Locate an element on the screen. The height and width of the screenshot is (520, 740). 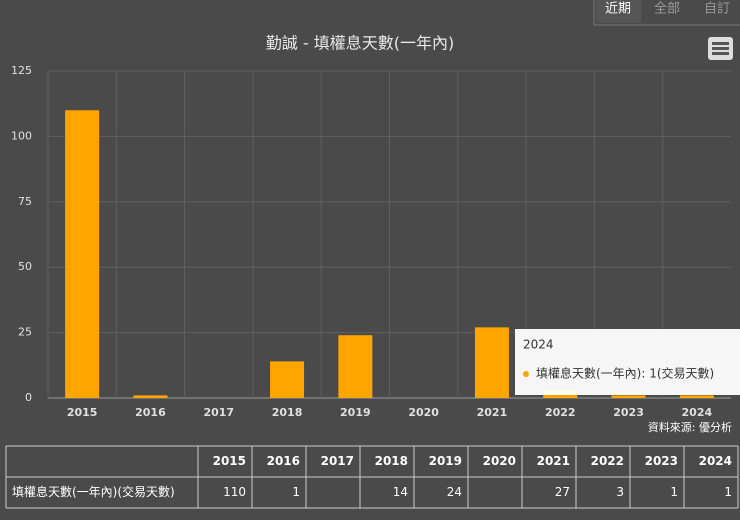
y-tick-label: 50 is located at coordinates (25, 266).